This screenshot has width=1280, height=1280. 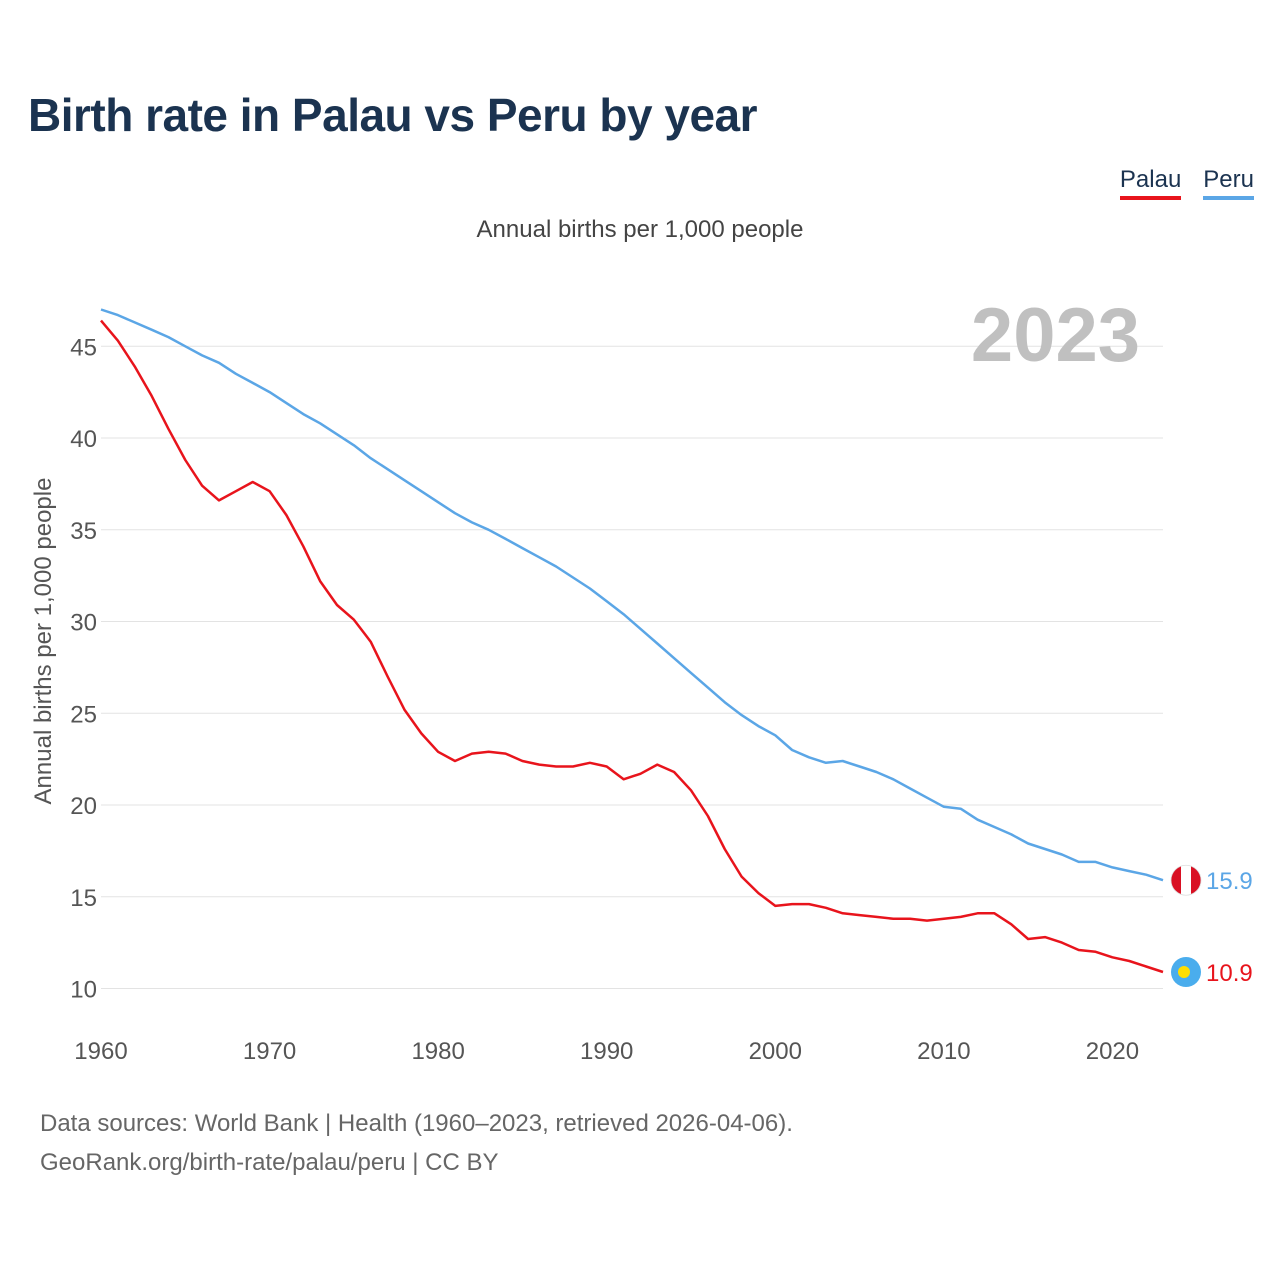 I want to click on legend-item-peru: Peru, so click(x=1228, y=183).